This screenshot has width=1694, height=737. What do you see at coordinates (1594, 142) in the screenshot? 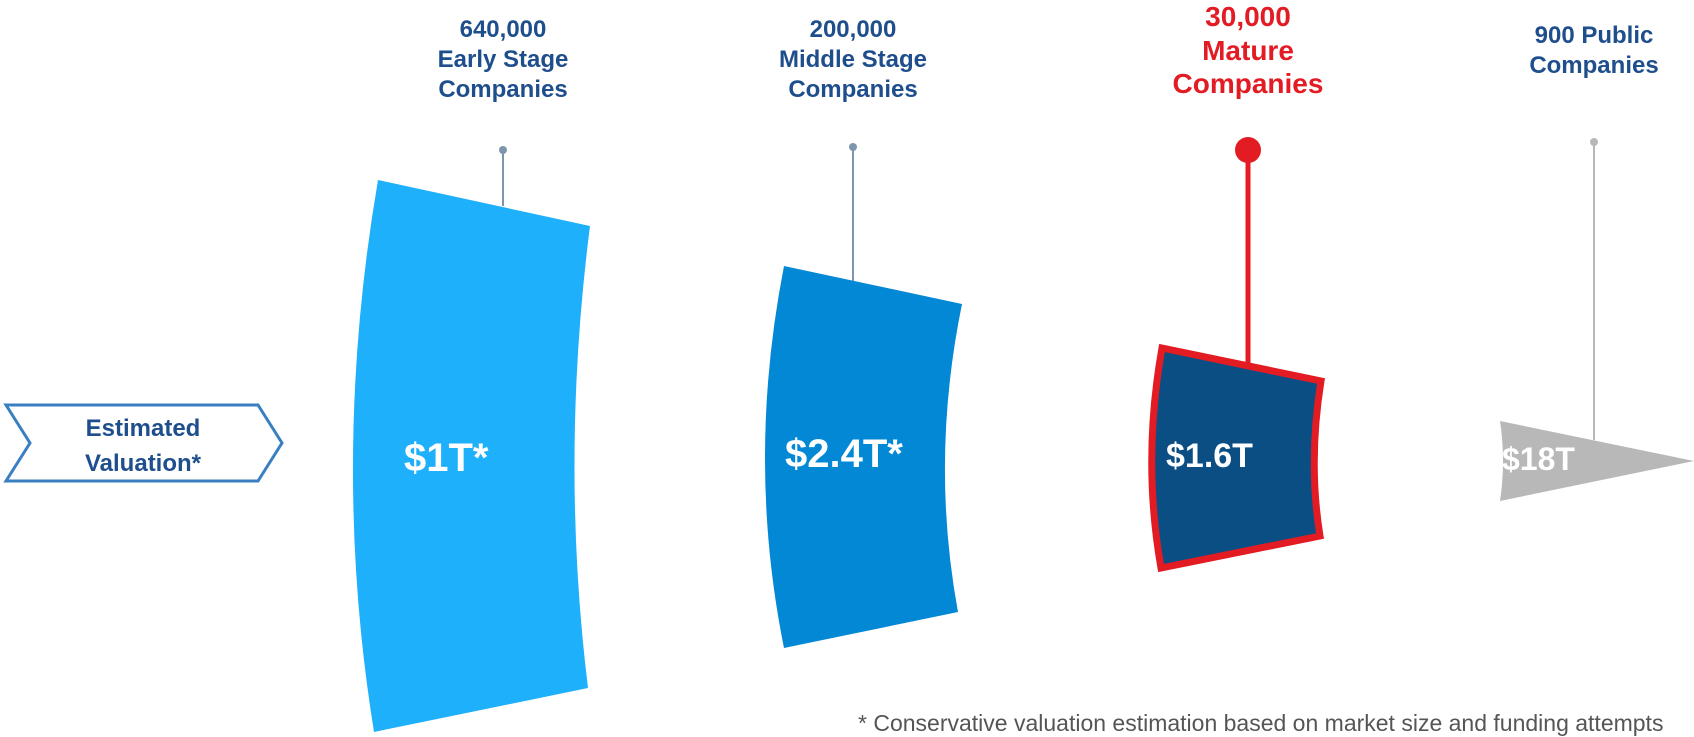
I see `public-dot` at bounding box center [1594, 142].